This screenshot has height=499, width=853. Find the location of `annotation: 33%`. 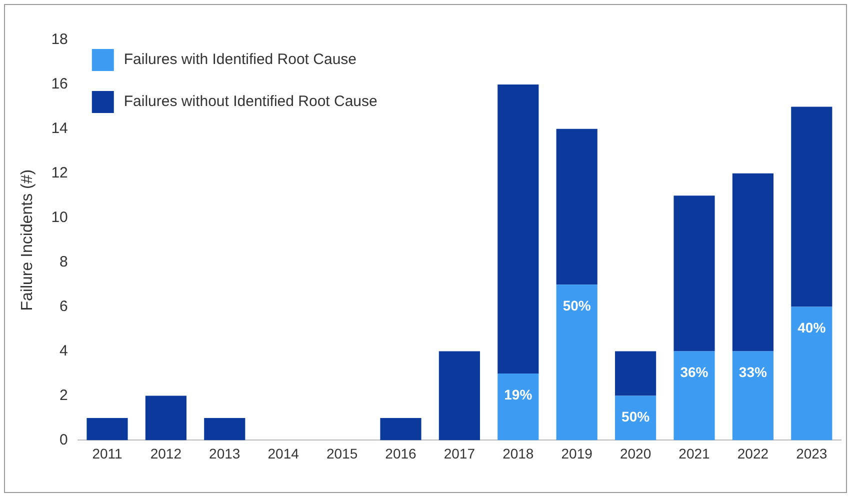

annotation: 33% is located at coordinates (753, 372).